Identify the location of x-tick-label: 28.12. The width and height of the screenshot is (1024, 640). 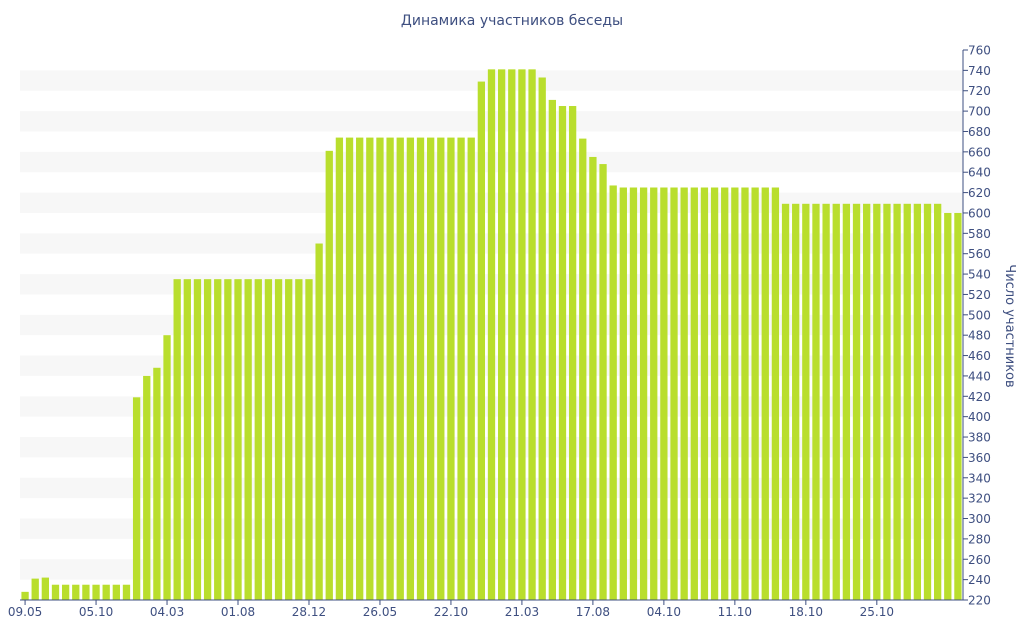
(309, 612).